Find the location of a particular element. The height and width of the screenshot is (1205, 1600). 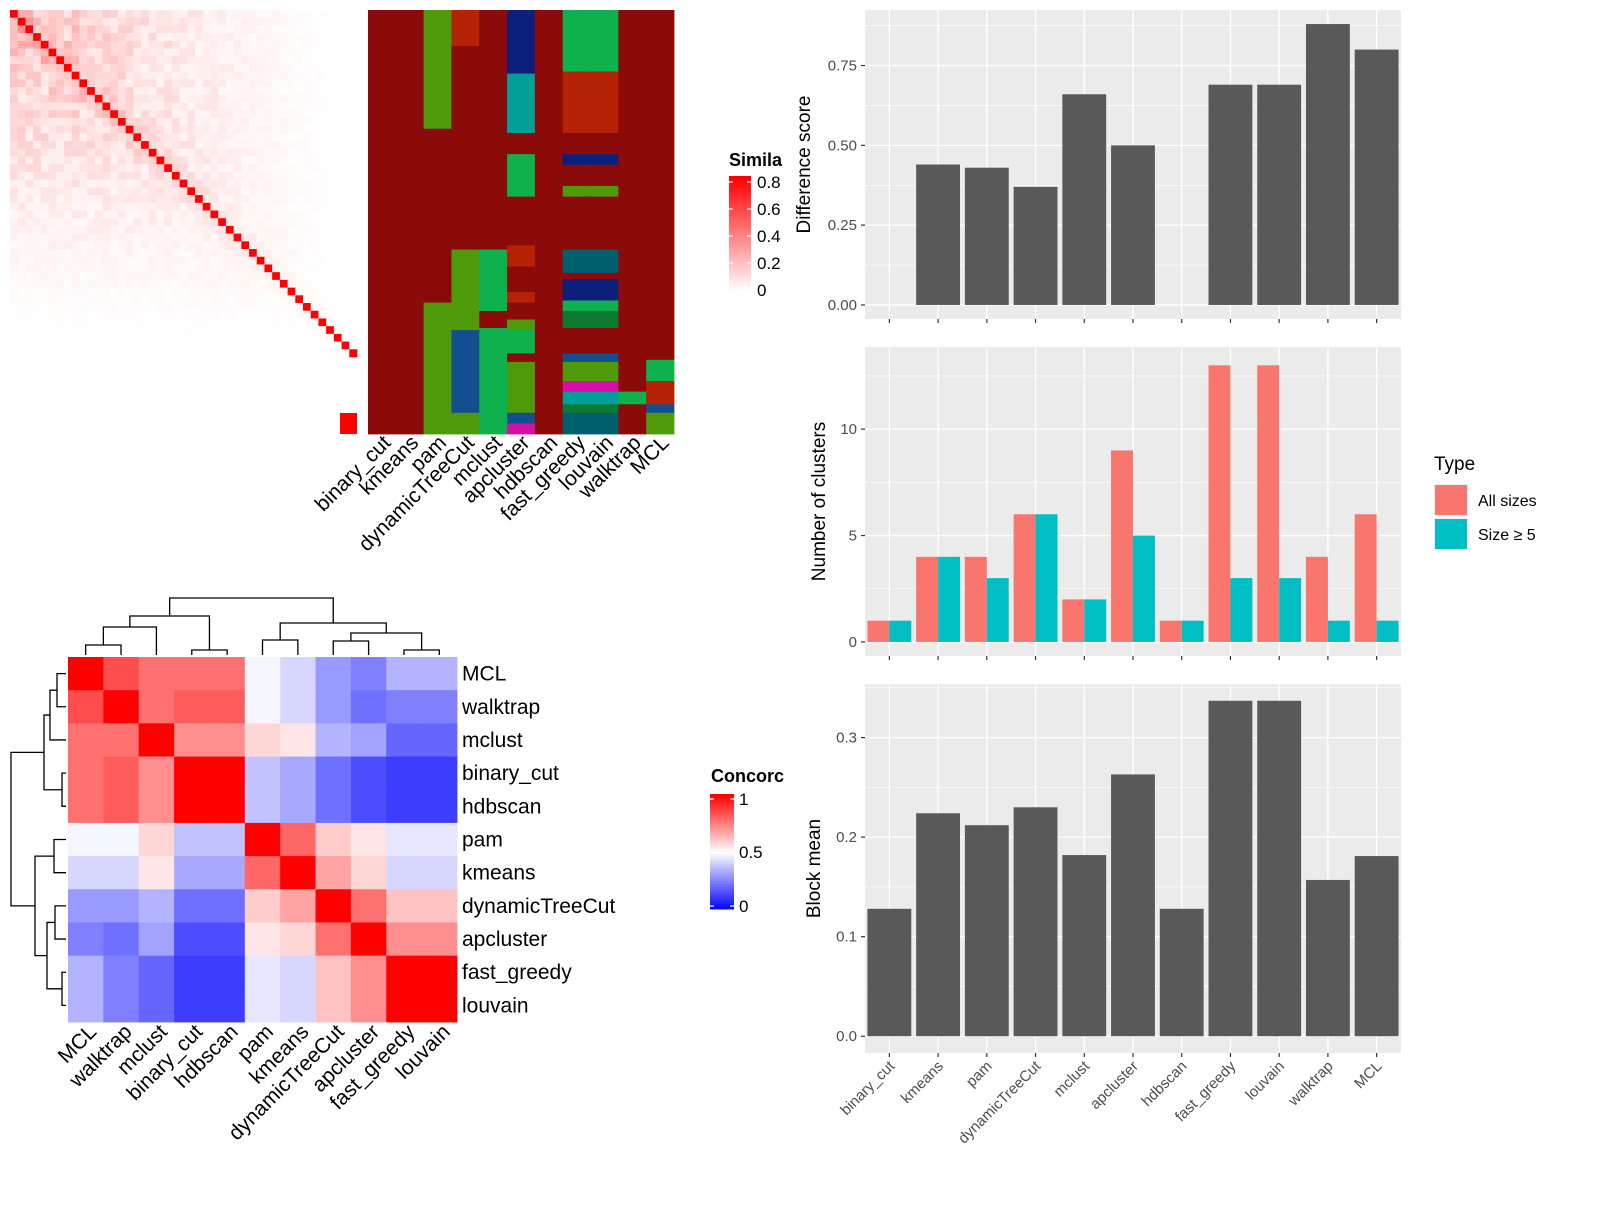

concordance-legend-label: 0.5 is located at coordinates (751, 852).